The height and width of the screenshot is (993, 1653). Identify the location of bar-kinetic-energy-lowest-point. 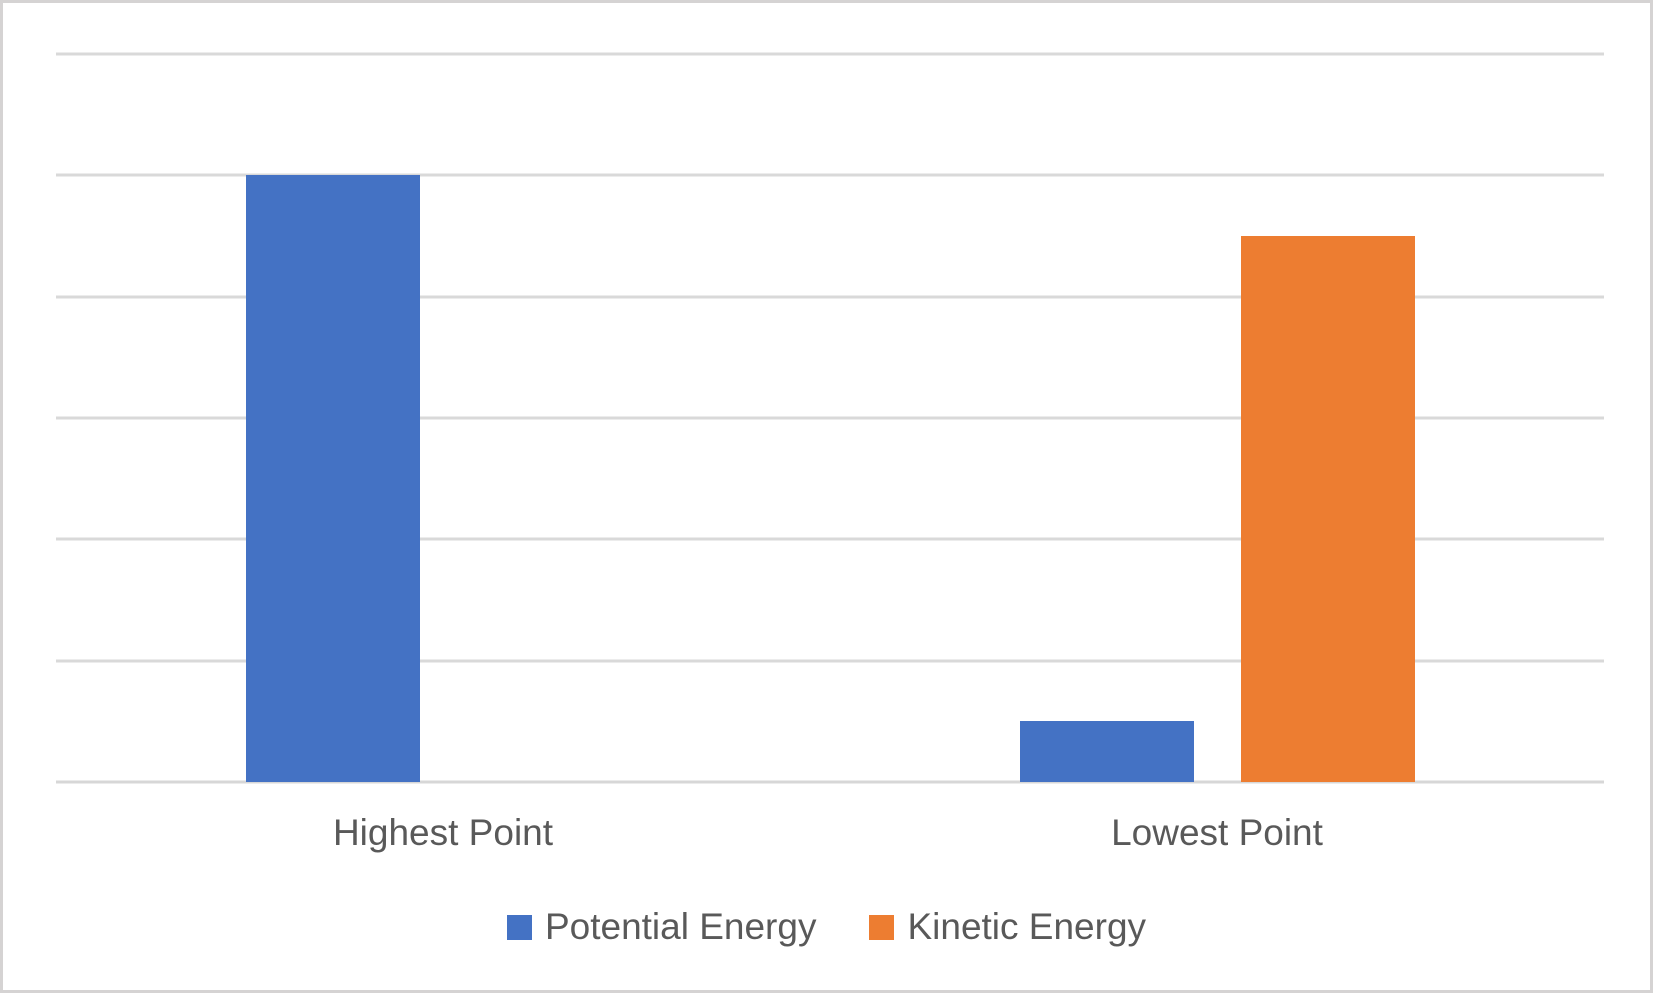
(1327, 509).